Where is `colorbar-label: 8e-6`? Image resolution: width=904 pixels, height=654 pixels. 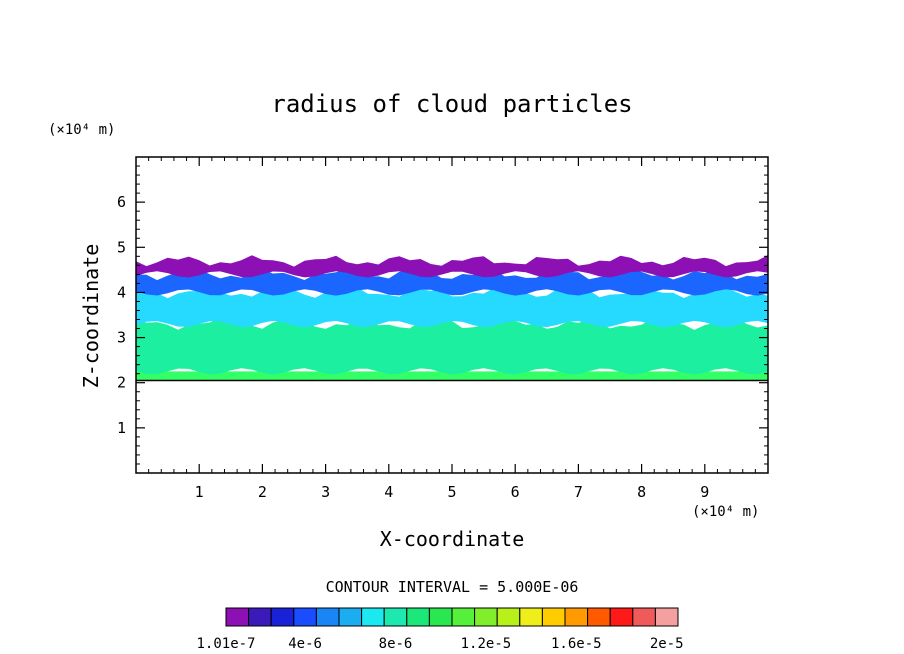
colorbar-label: 8e-6 is located at coordinates (396, 644).